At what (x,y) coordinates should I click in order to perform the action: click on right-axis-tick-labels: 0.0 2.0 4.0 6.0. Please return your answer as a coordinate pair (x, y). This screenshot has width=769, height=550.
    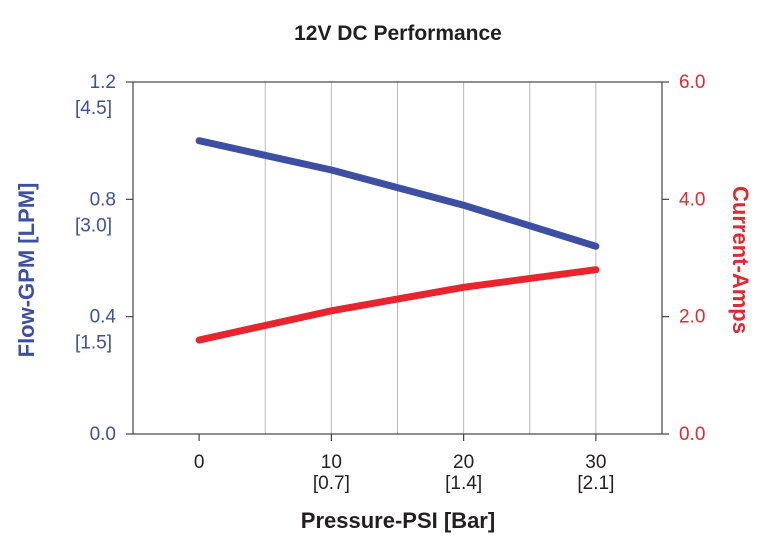
    Looking at the image, I should click on (692, 258).